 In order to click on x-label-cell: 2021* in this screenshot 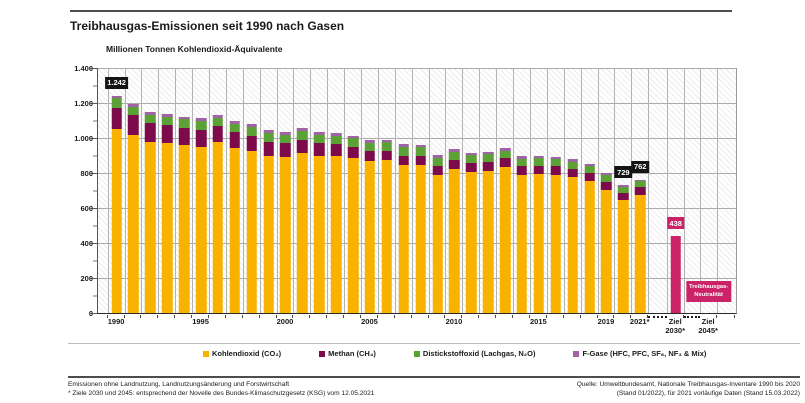, I will do `click(640, 326)`.